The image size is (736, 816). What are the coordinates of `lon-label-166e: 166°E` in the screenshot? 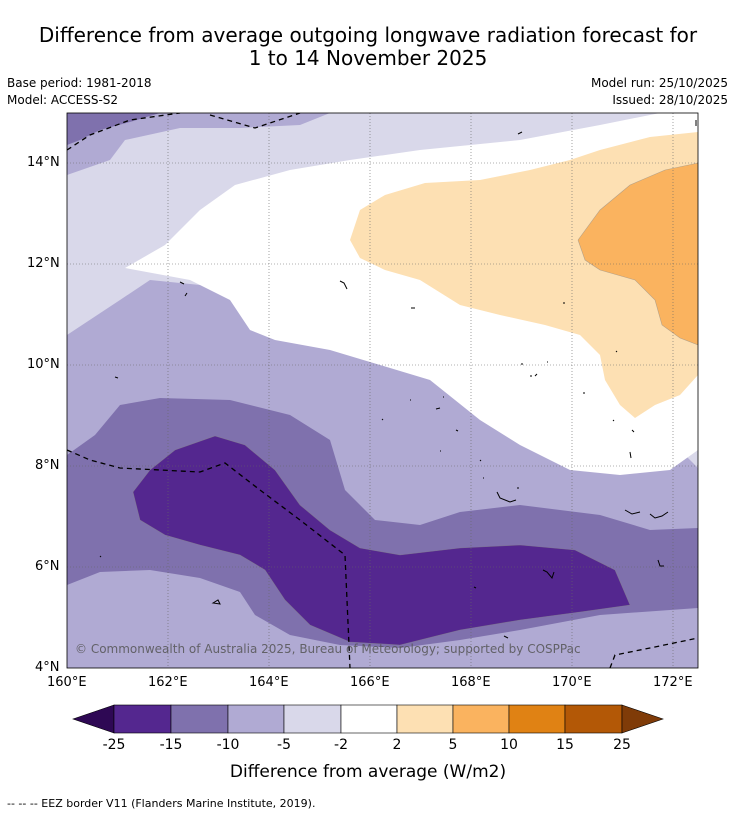 It's located at (370, 682).